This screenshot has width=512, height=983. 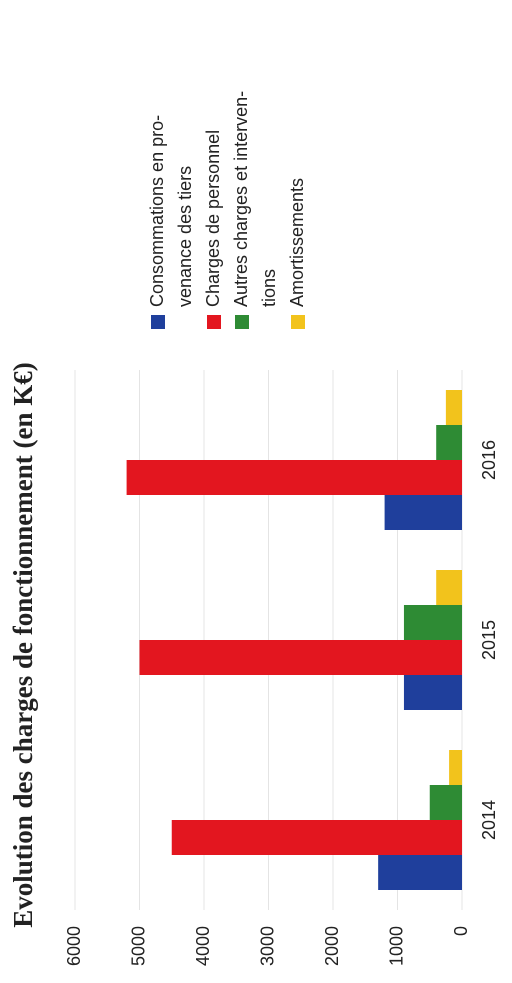 What do you see at coordinates (461, 931) in the screenshot?
I see `y-tick-label: 0` at bounding box center [461, 931].